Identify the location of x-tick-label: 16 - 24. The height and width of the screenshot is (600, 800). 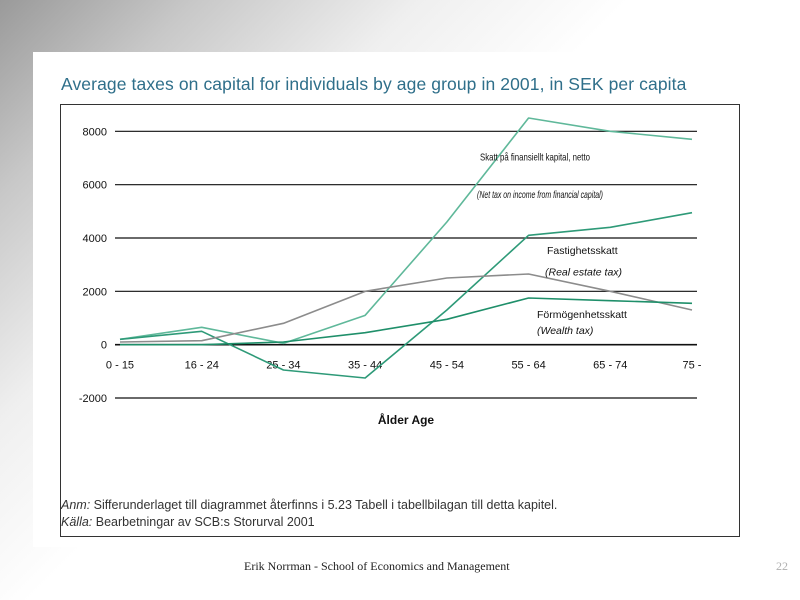
(202, 366).